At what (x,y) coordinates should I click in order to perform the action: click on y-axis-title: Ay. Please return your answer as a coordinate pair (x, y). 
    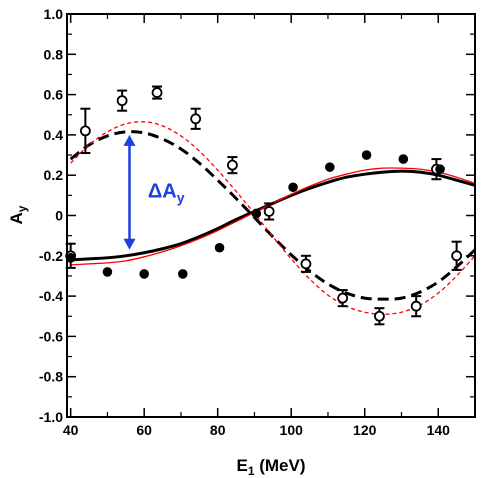
    Looking at the image, I should click on (18, 214).